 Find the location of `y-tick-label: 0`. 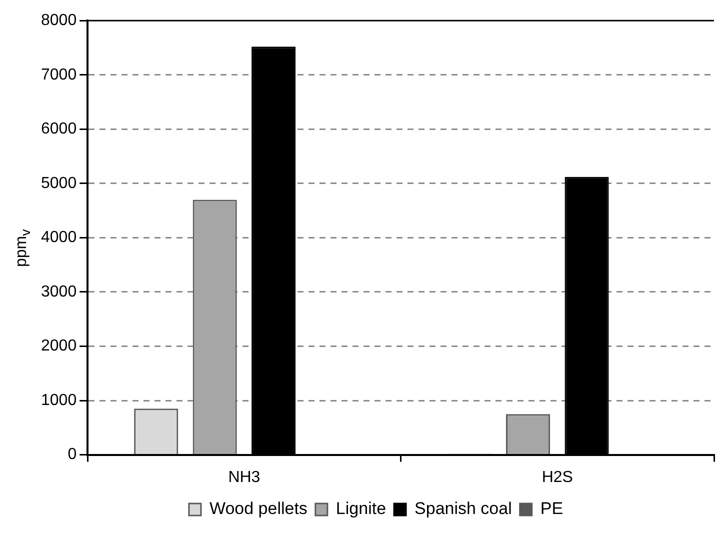

y-tick-label: 0 is located at coordinates (72, 455).